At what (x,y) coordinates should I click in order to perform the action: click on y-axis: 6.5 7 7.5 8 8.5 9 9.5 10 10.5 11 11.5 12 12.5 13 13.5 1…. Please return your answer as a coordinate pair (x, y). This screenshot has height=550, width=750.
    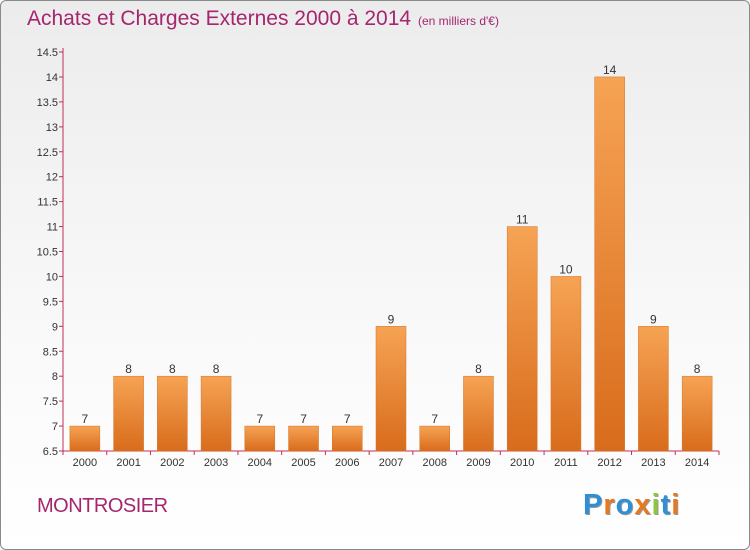
    Looking at the image, I should click on (50, 252).